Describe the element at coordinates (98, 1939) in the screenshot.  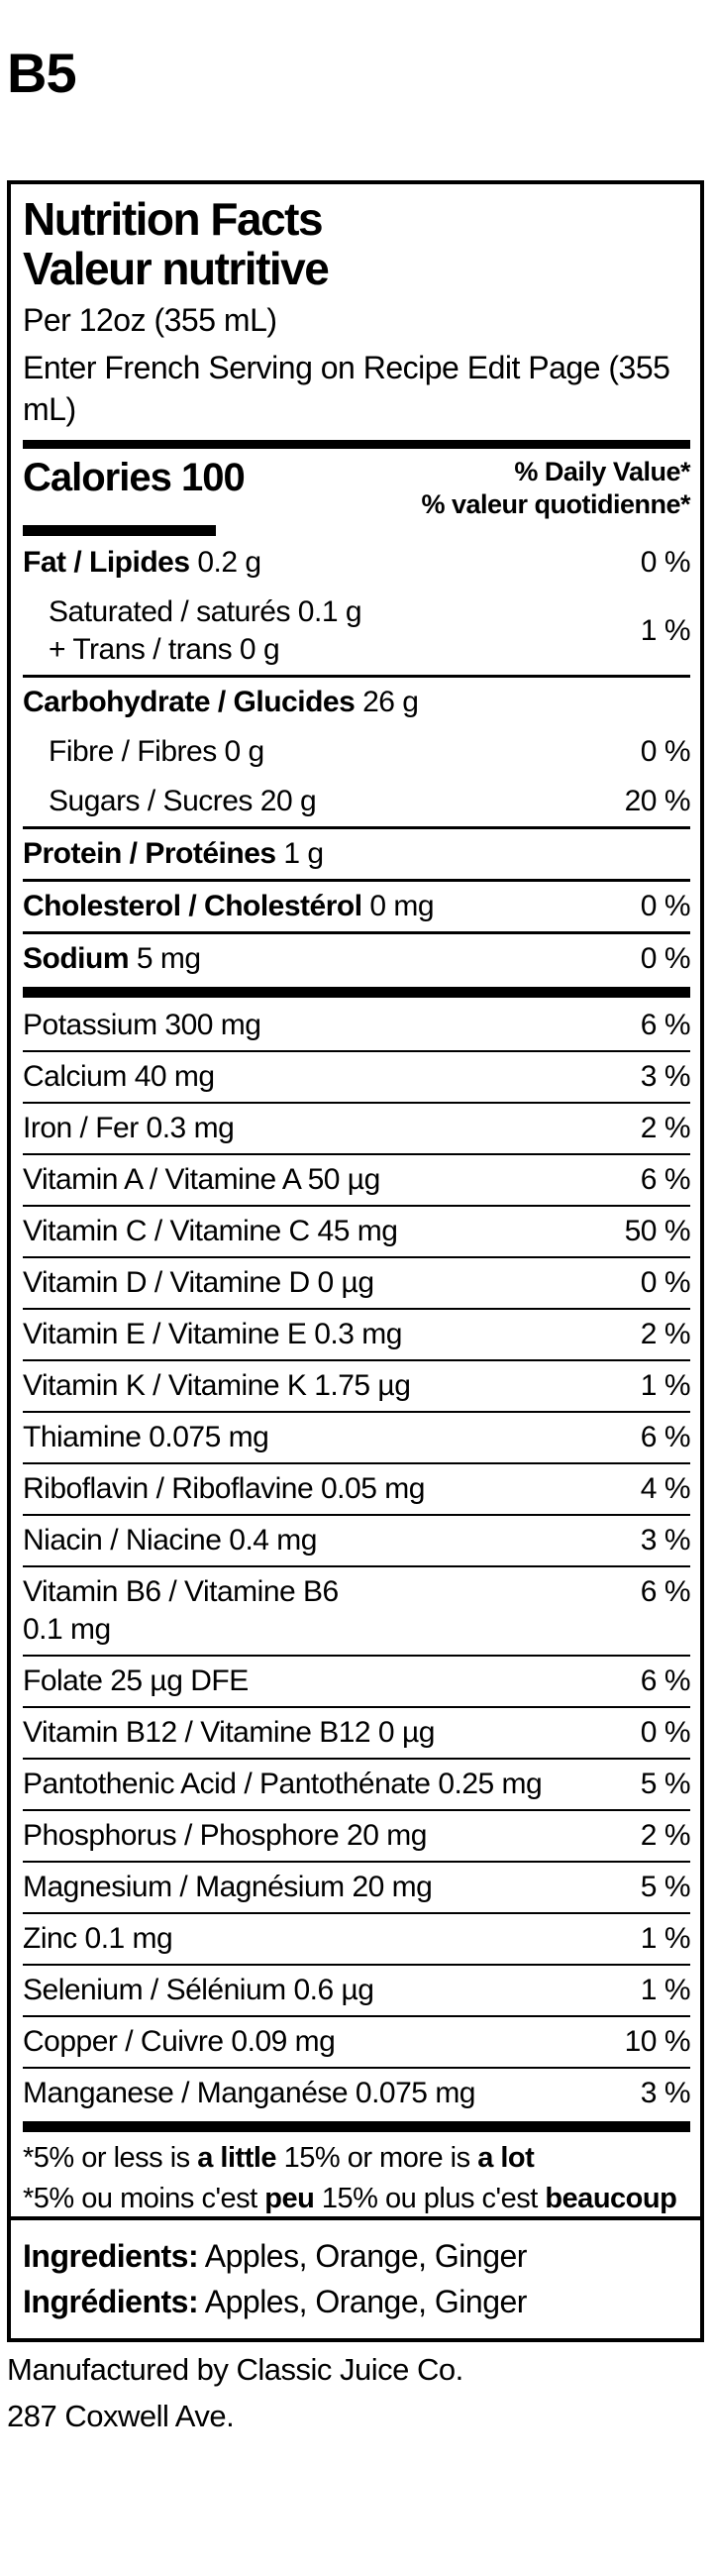
I see `row-zinc-label: Zinc 0.1 mg` at that location.